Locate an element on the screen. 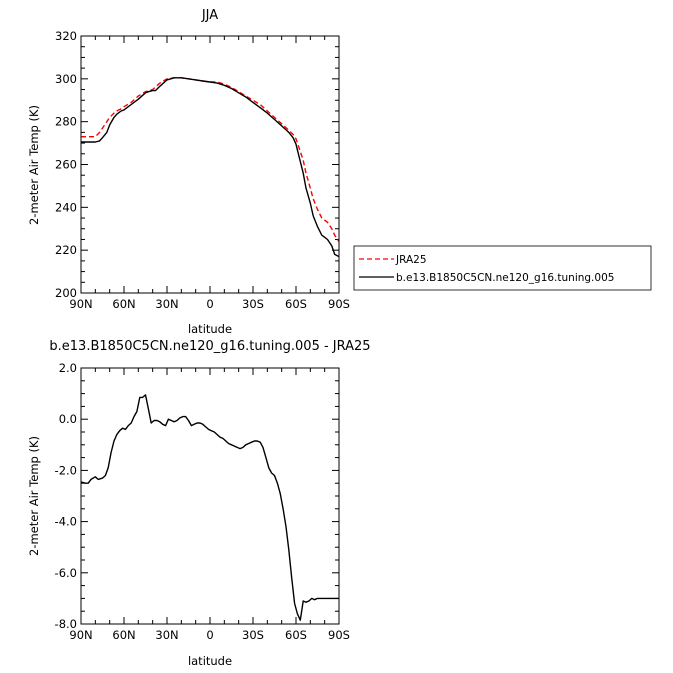 The image size is (673, 673). top-x-axis-label: latitude is located at coordinates (210, 329).